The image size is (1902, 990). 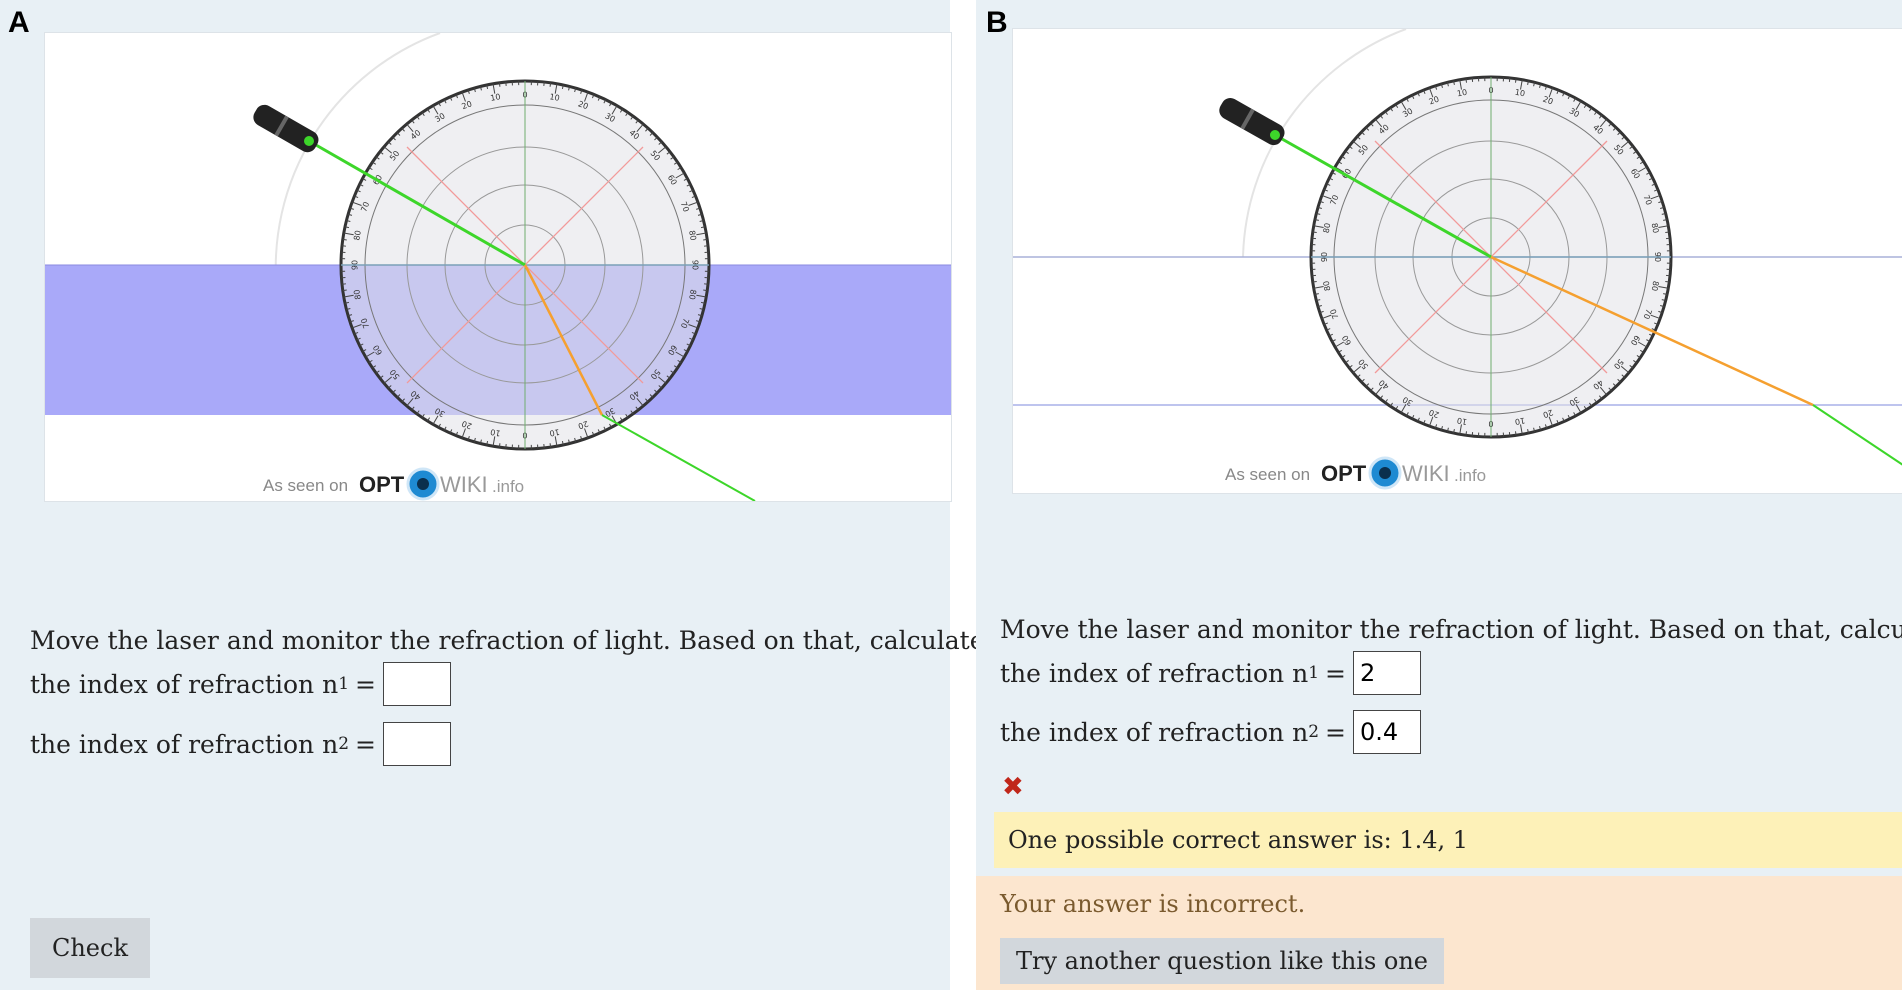 I want to click on n1-input, so click(x=416, y=684).